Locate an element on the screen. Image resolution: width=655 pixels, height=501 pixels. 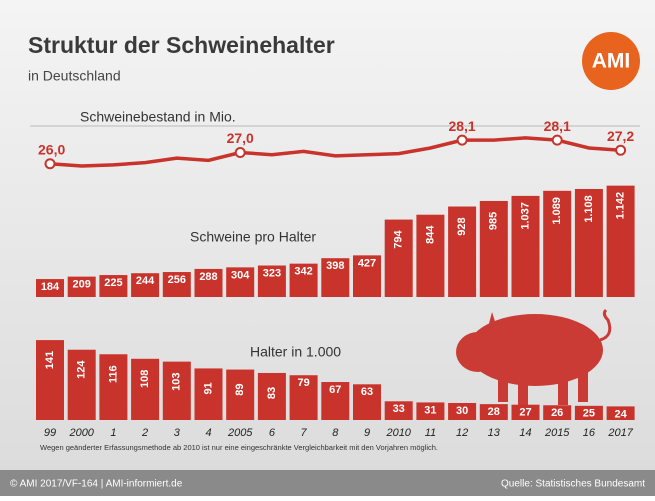
data-label: 91 is located at coordinates (208, 388).